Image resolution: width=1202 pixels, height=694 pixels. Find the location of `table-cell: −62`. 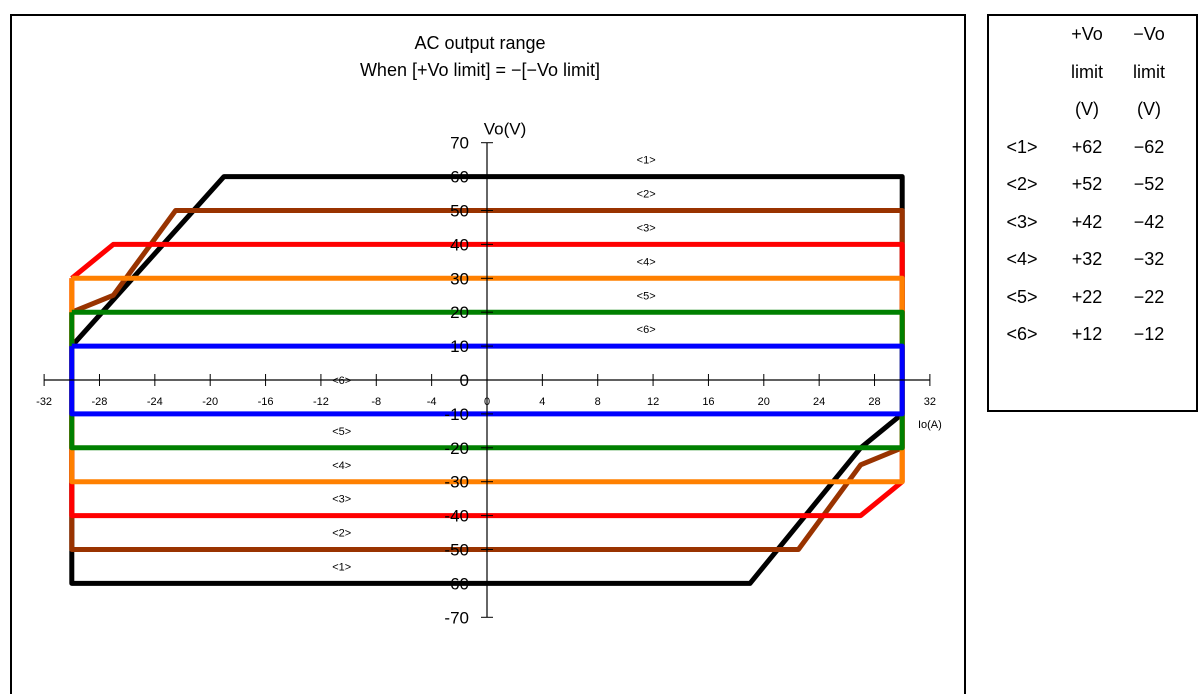

table-cell: −62 is located at coordinates (1149, 146).